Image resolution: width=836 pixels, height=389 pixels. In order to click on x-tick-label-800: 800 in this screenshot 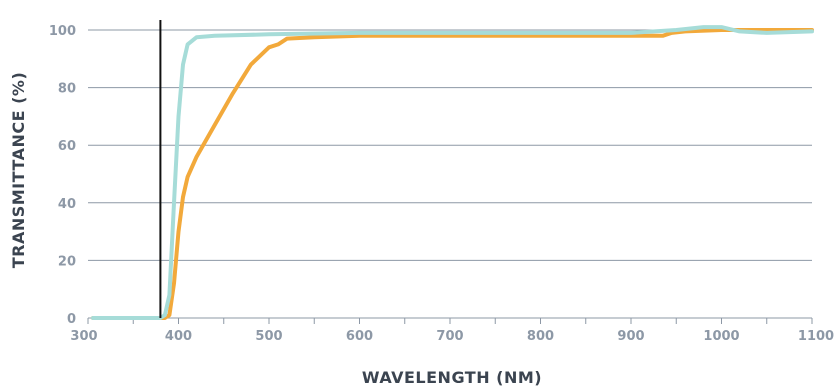, I will do `click(540, 336)`.